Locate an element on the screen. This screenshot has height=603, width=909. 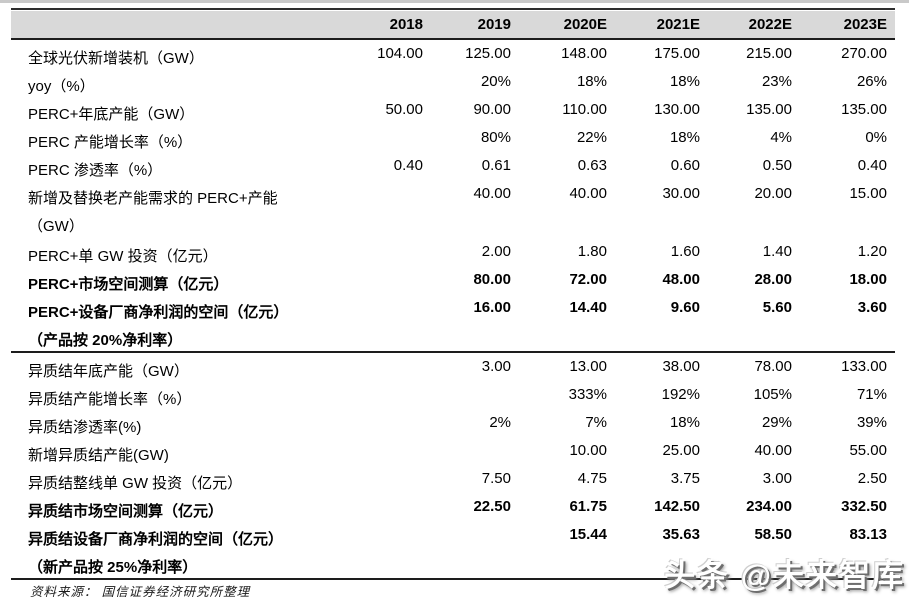
cell-value: 0.60 is located at coordinates (685, 165).